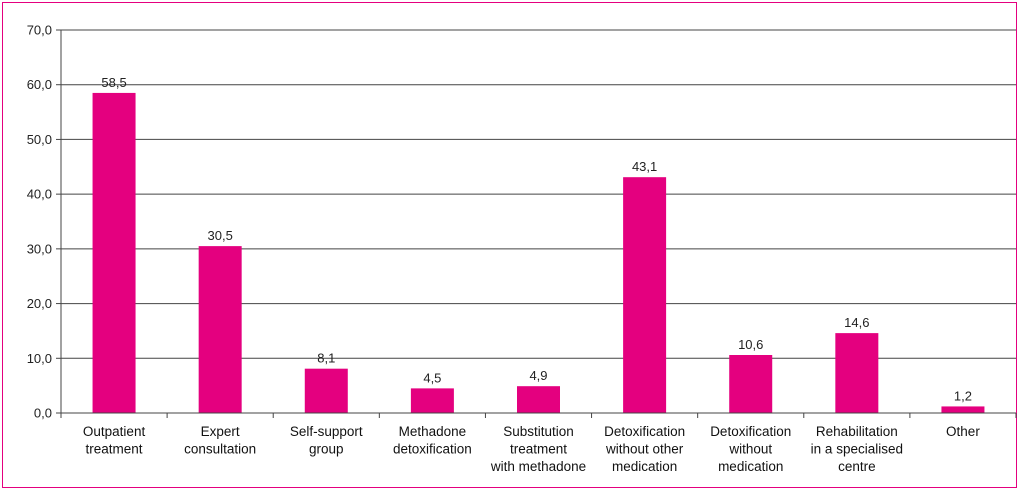 The image size is (1021, 488). Describe the element at coordinates (857, 431) in the screenshot. I see `category-label-line: Rehabilitation` at that location.